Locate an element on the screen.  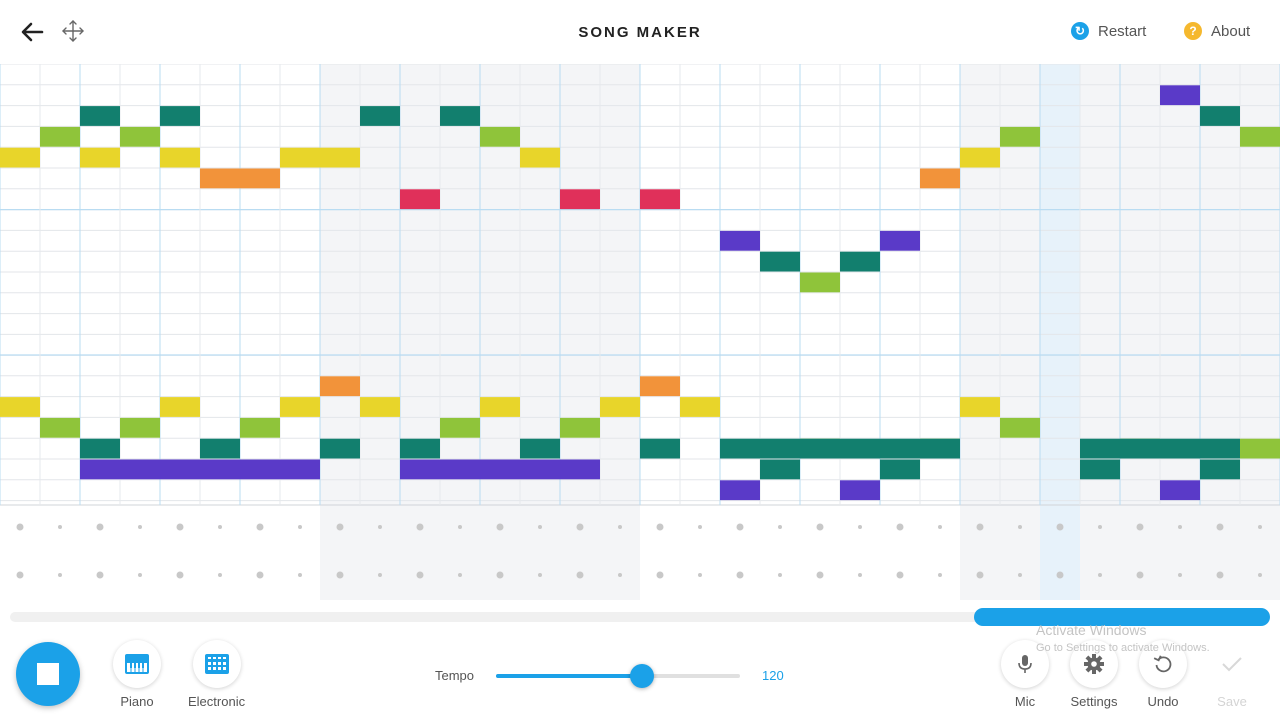
tempo-knob is located at coordinates (642, 676).